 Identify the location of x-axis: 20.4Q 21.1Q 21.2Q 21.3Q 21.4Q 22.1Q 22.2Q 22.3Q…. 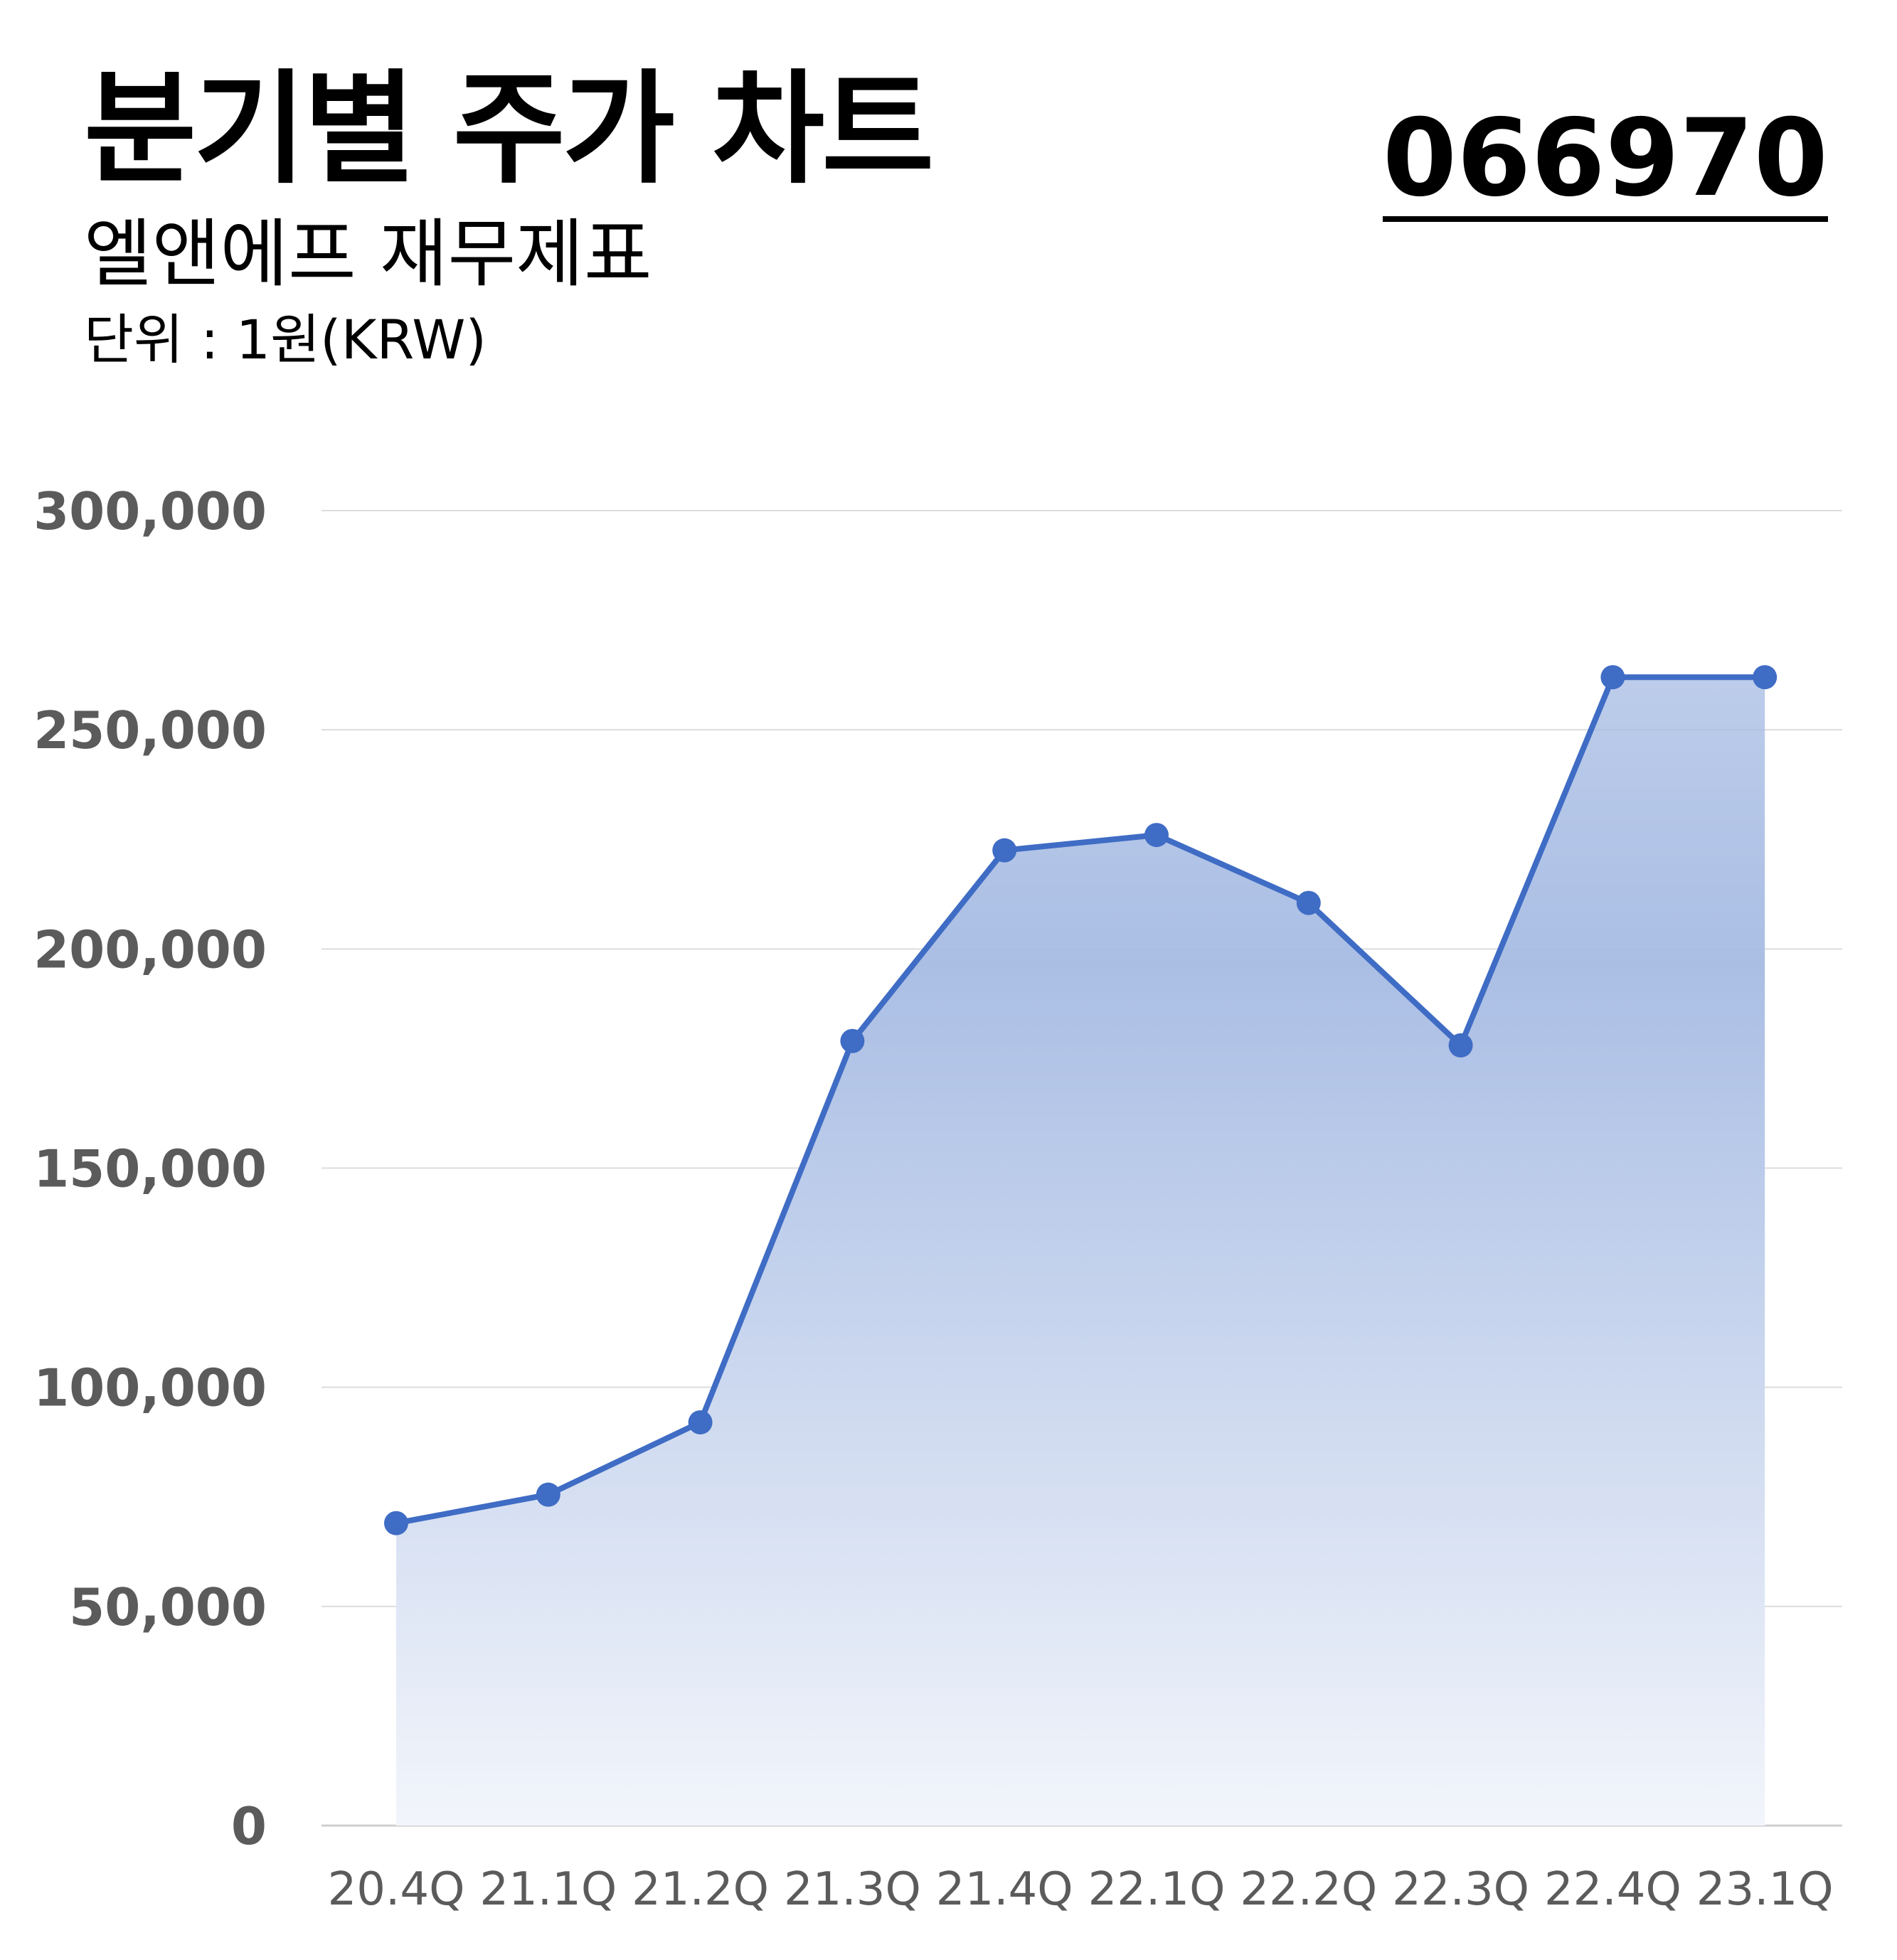
(1081, 1889).